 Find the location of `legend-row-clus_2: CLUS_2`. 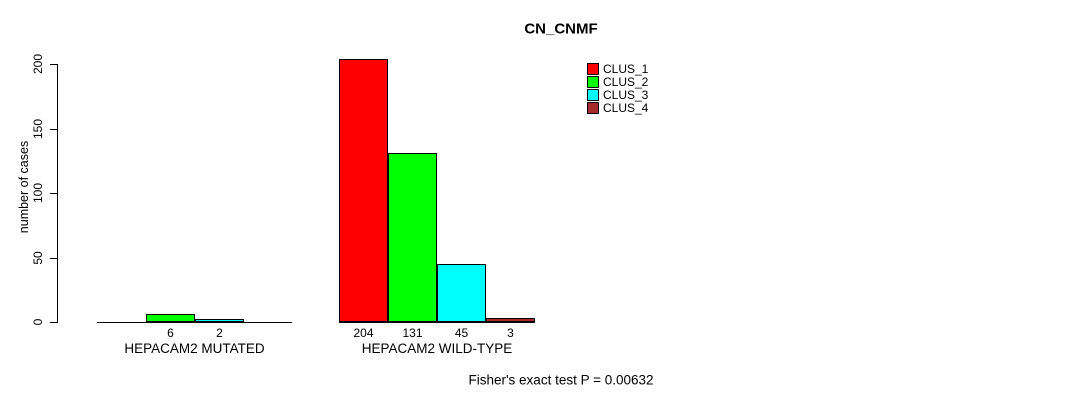

legend-row-clus_2: CLUS_2 is located at coordinates (617, 82).